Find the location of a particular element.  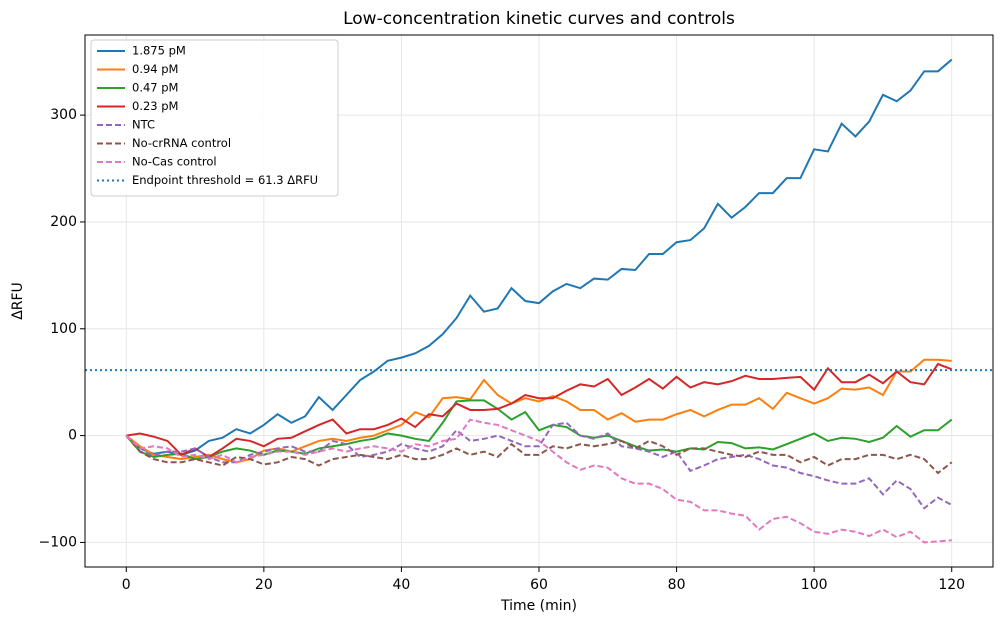

legend-label: No-crRNA control is located at coordinates (181, 143).